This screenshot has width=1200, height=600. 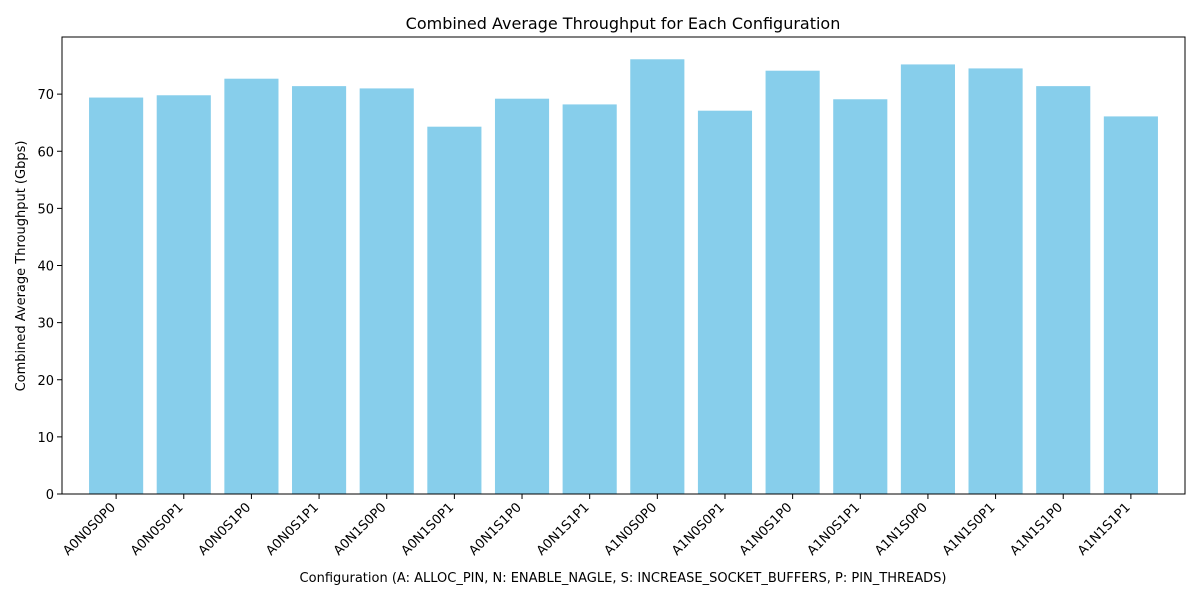 I want to click on y-tick-label: 40, so click(x=45, y=267).